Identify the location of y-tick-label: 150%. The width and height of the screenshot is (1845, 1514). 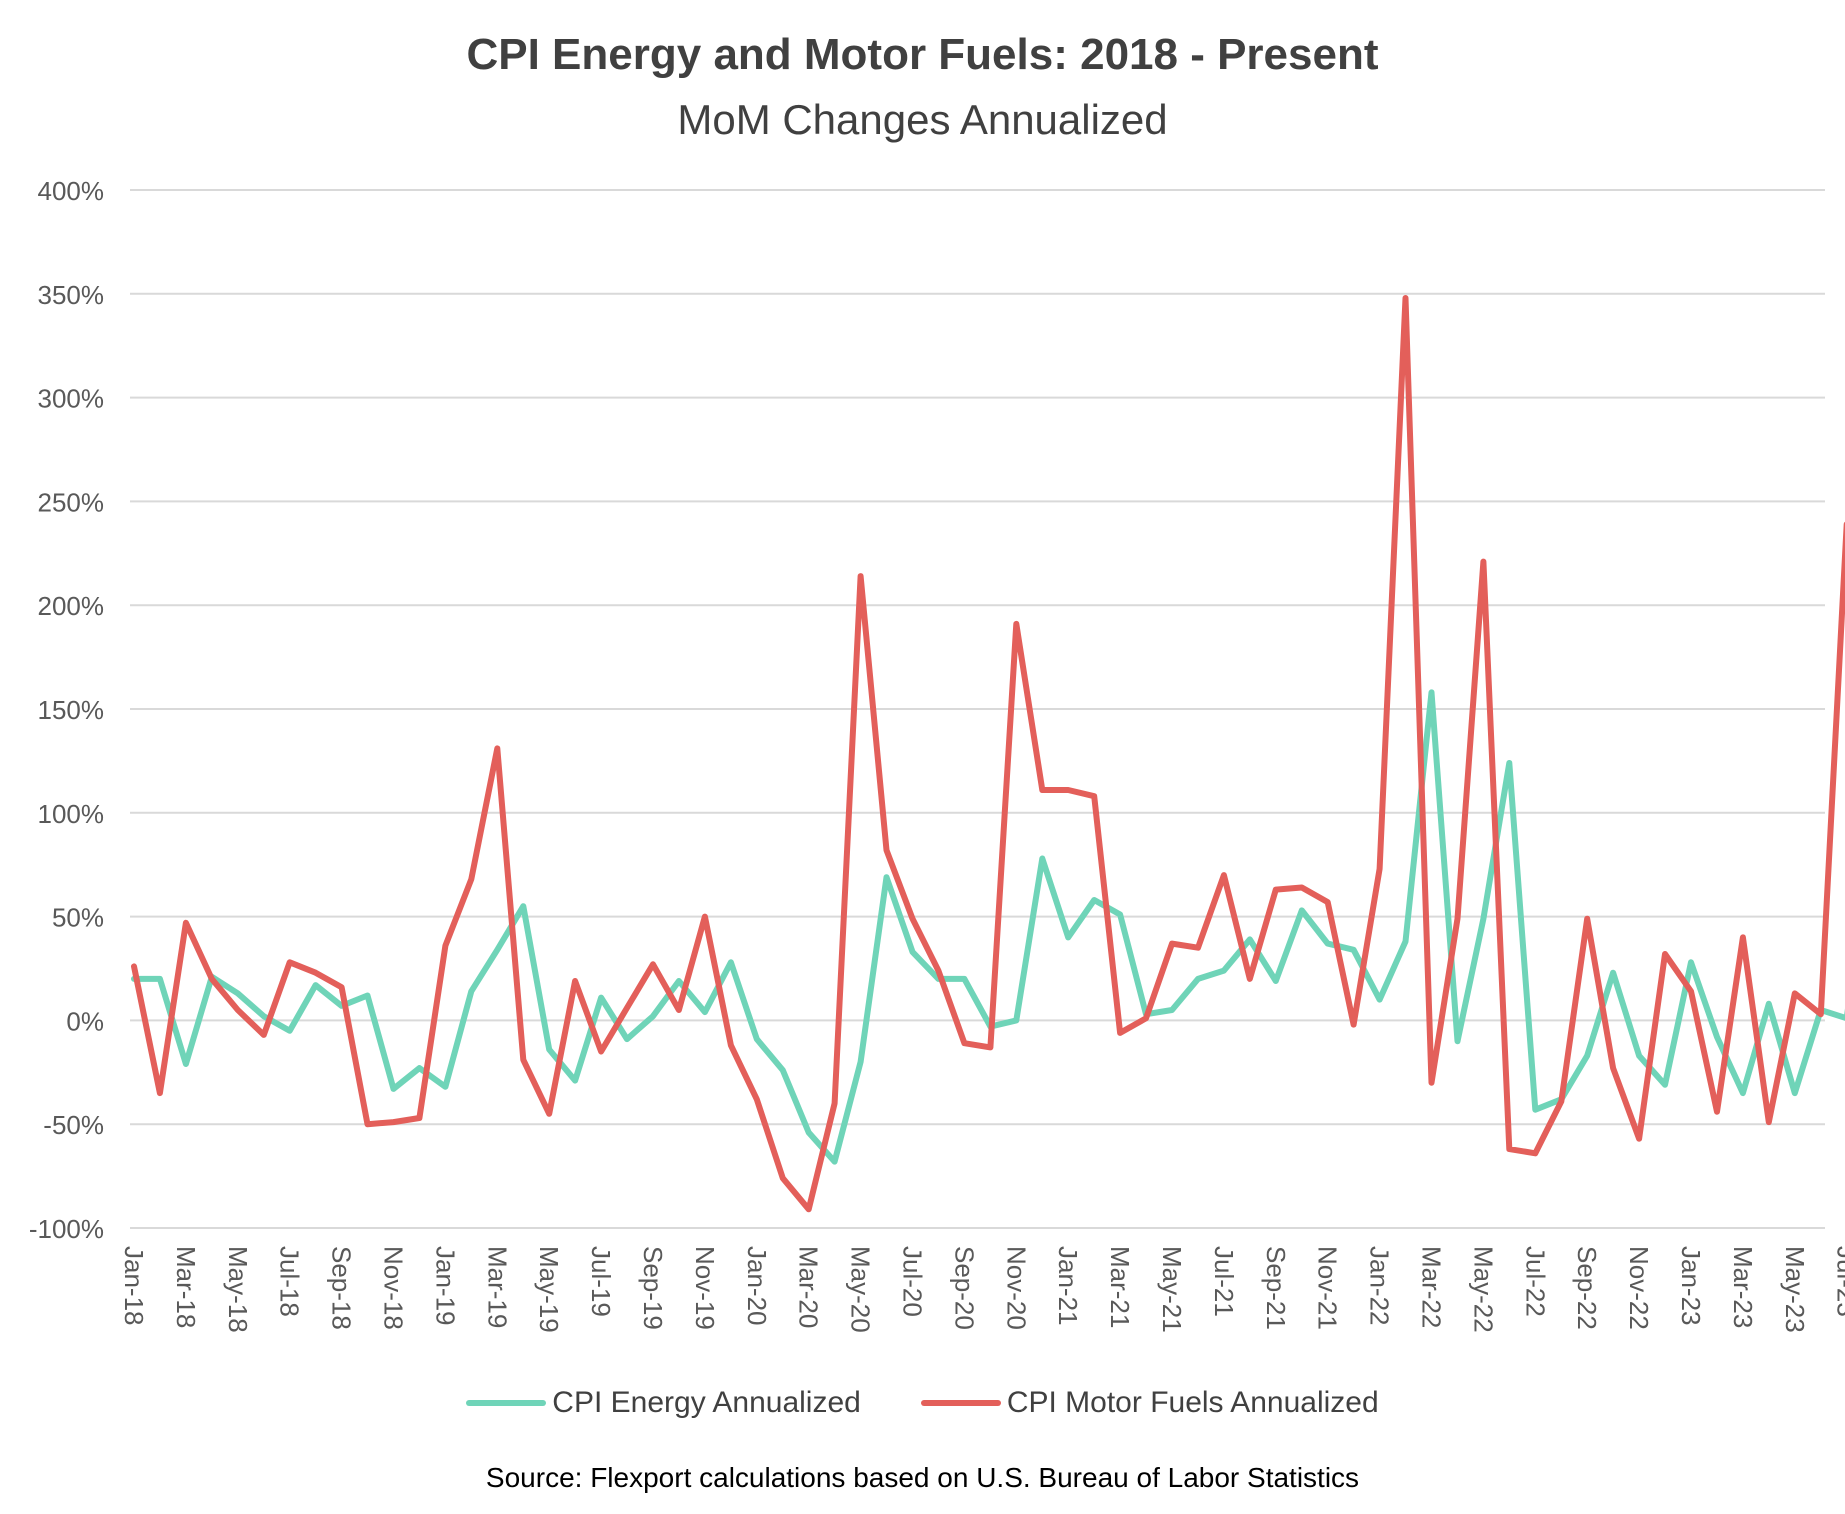
(71, 710).